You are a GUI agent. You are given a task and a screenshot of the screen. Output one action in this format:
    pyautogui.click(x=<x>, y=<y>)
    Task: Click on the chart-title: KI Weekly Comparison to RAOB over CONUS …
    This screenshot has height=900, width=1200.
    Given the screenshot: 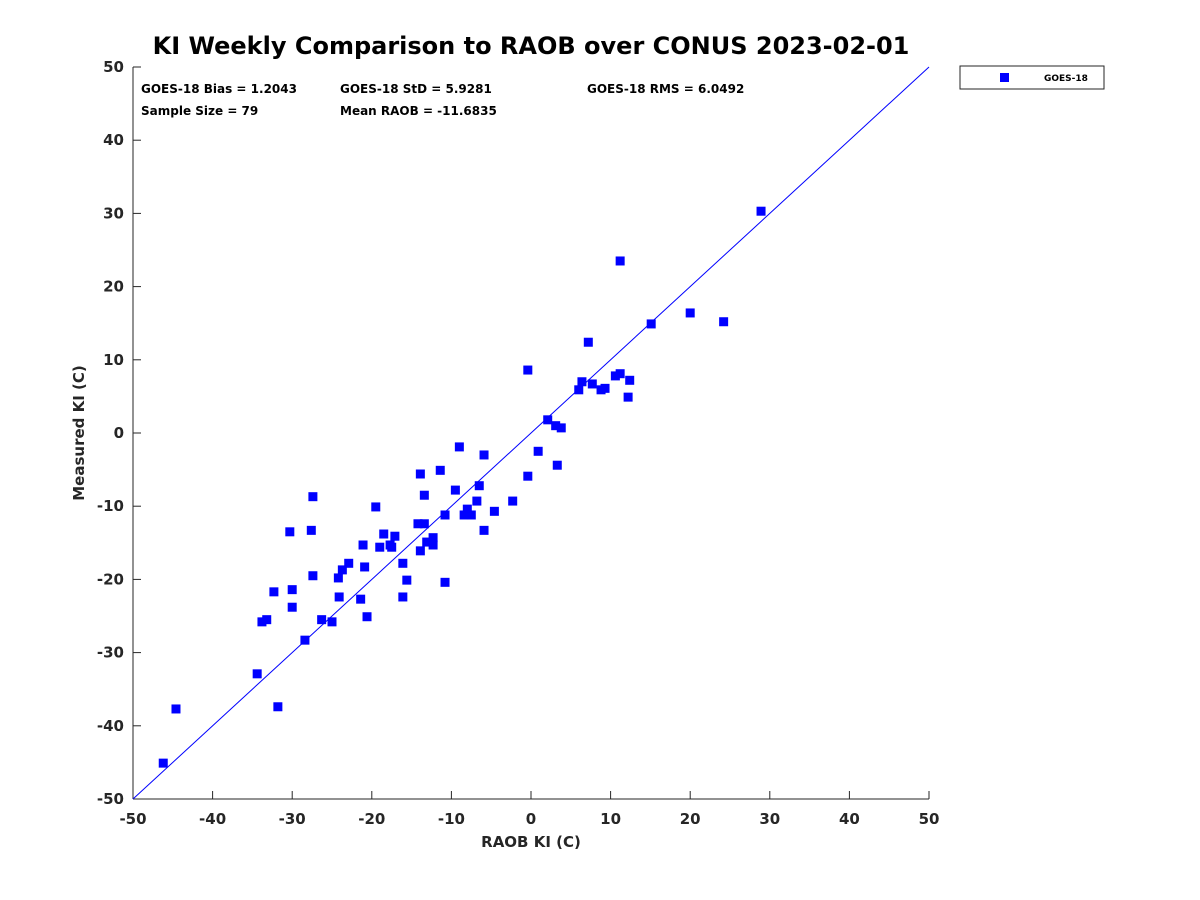 What is the action you would take?
    pyautogui.click(x=531, y=46)
    